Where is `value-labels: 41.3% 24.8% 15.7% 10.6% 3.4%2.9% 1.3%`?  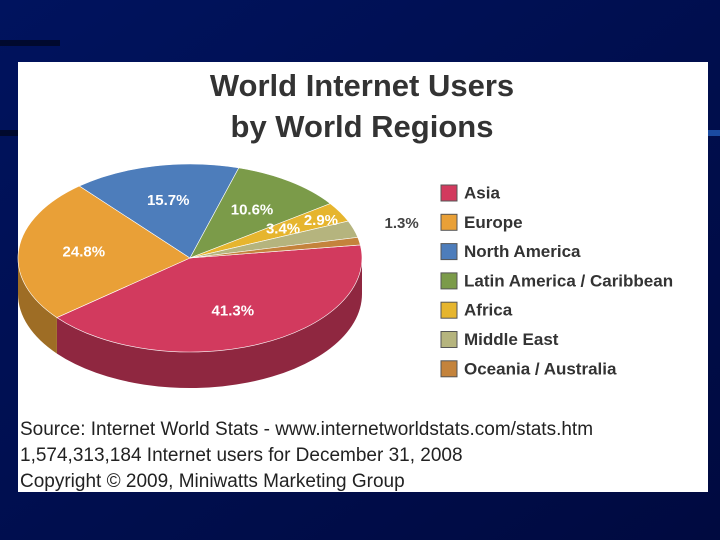 value-labels: 41.3% 24.8% 15.7% 10.6% 3.4%2.9% 1.3% is located at coordinates (241, 255).